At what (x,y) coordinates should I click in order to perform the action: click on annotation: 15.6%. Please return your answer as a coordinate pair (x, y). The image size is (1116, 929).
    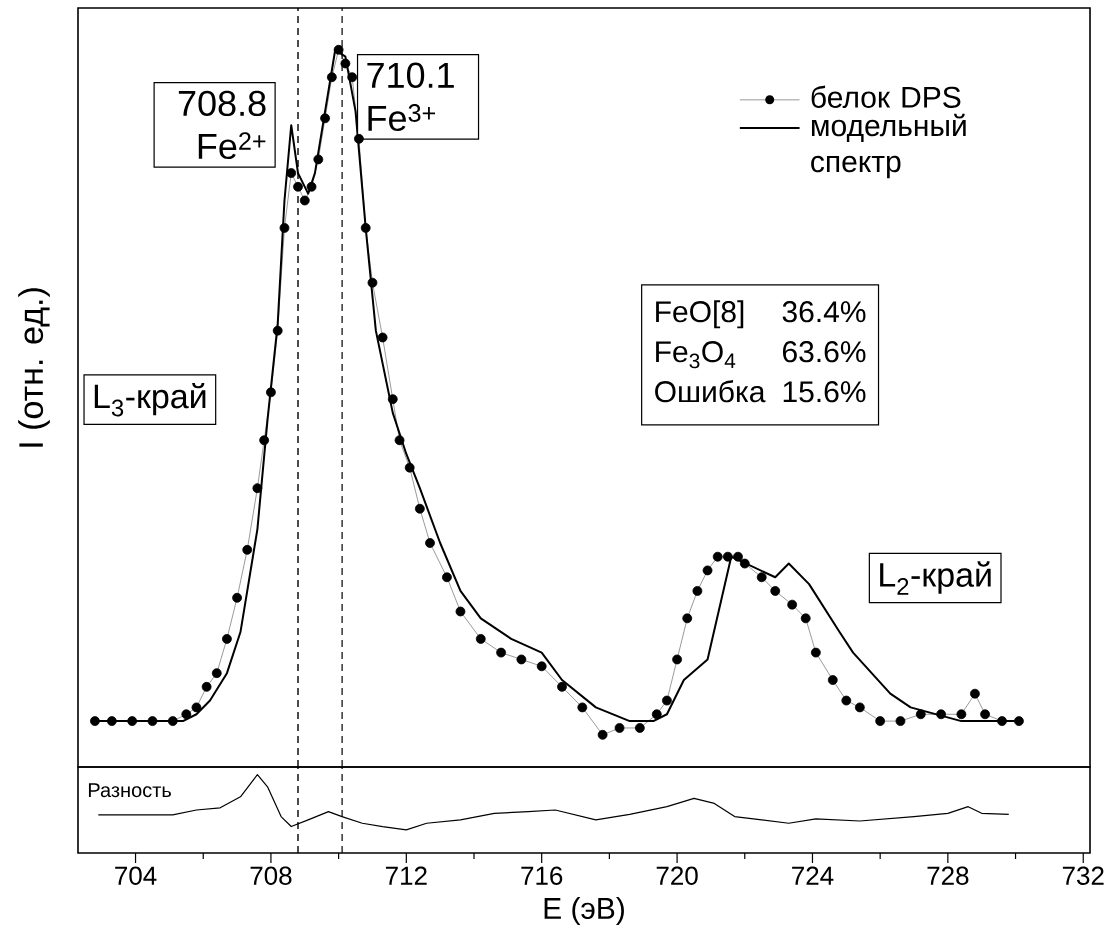
    Looking at the image, I should click on (824, 392).